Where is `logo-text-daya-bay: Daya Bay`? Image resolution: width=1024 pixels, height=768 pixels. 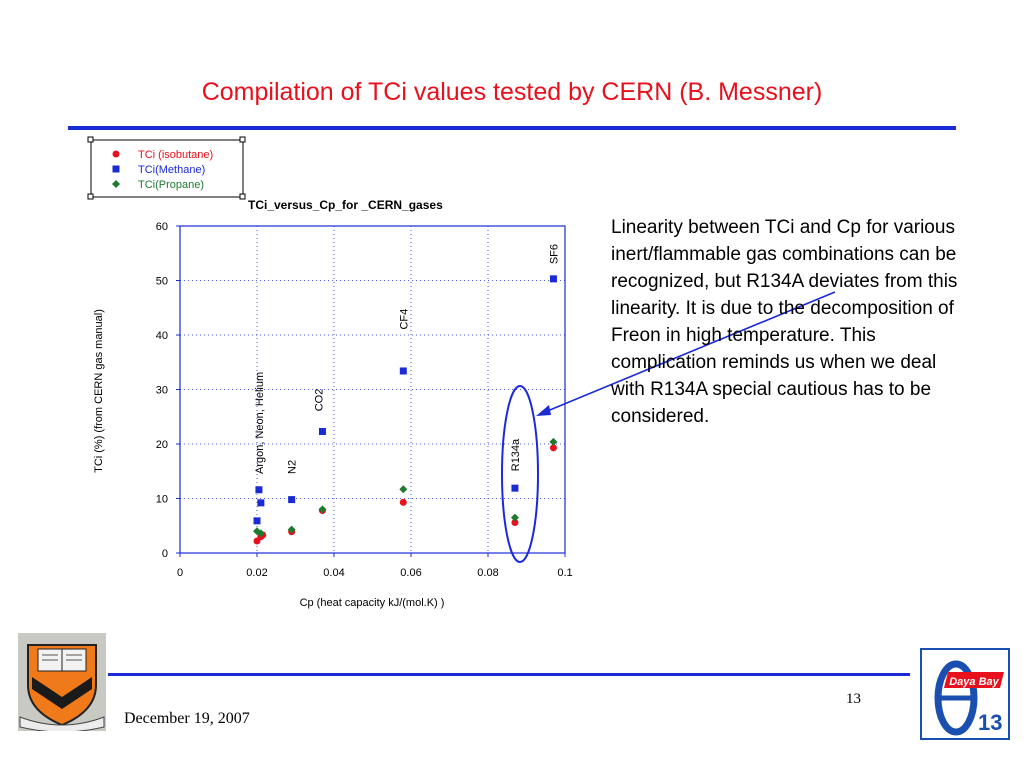
logo-text-daya-bay: Daya Bay is located at coordinates (974, 682).